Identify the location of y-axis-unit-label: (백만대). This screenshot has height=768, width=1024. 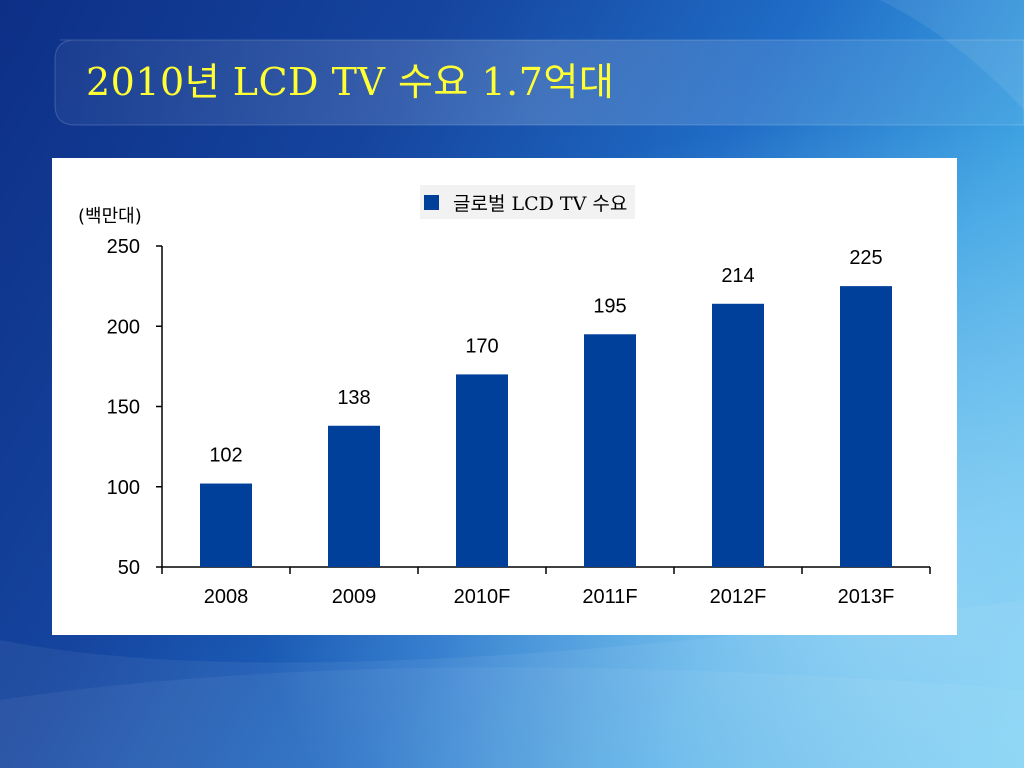
(110, 216).